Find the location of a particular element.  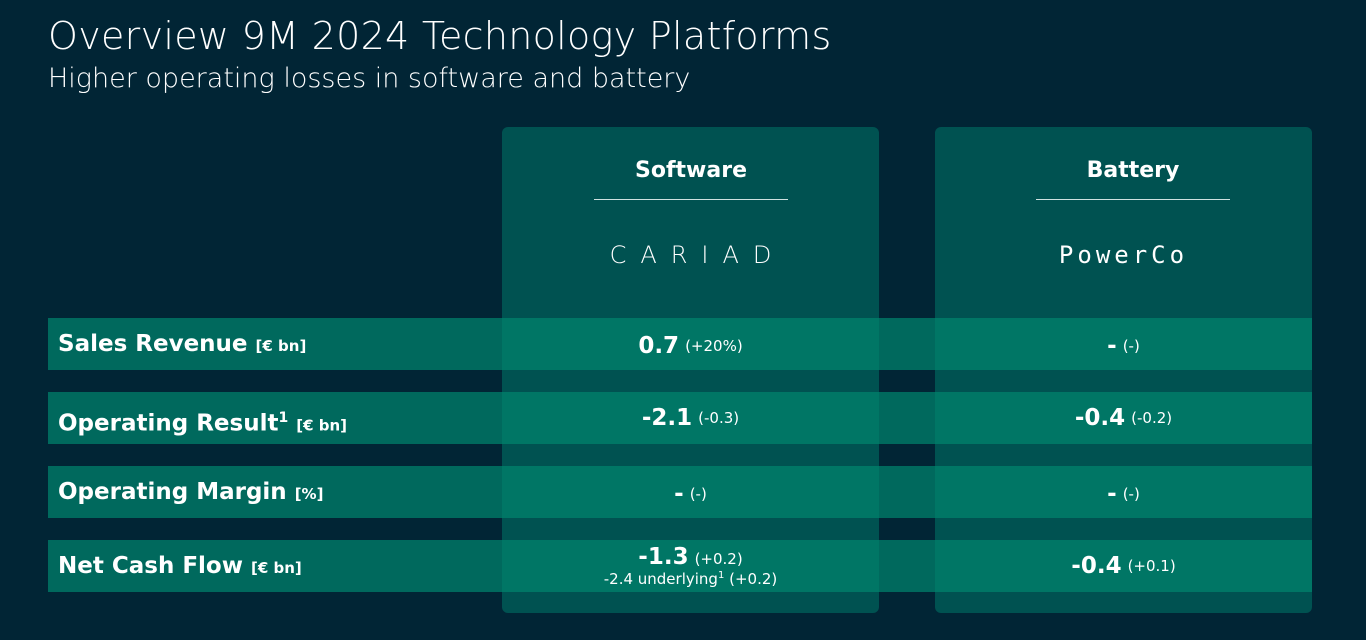

net-cash-flow-software-cell: -1.3 (+0.2) -2.4 underlying1 (+0.2) is located at coordinates (690, 566).